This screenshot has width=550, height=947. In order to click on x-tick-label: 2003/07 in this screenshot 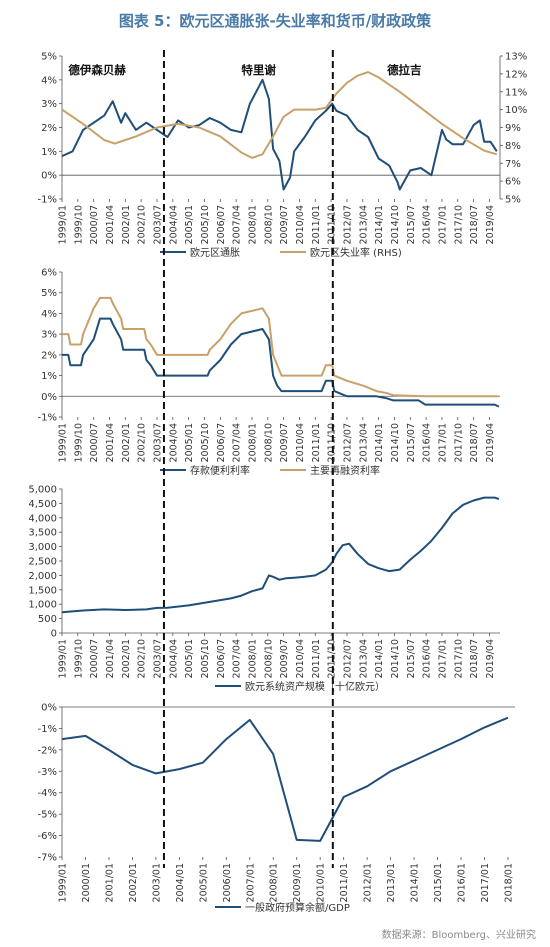, I will do `click(157, 442)`.